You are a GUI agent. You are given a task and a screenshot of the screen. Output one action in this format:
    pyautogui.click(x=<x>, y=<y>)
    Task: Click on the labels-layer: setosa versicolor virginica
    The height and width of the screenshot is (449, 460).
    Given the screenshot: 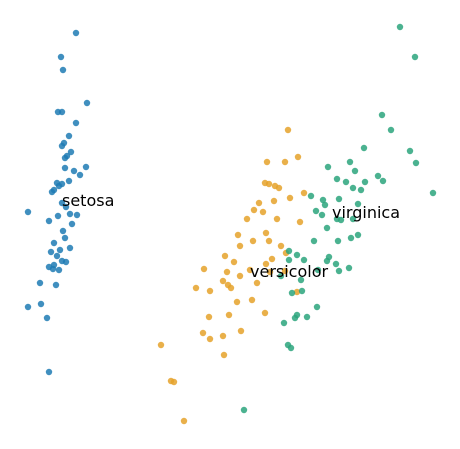 What is the action you would take?
    pyautogui.click(x=231, y=236)
    